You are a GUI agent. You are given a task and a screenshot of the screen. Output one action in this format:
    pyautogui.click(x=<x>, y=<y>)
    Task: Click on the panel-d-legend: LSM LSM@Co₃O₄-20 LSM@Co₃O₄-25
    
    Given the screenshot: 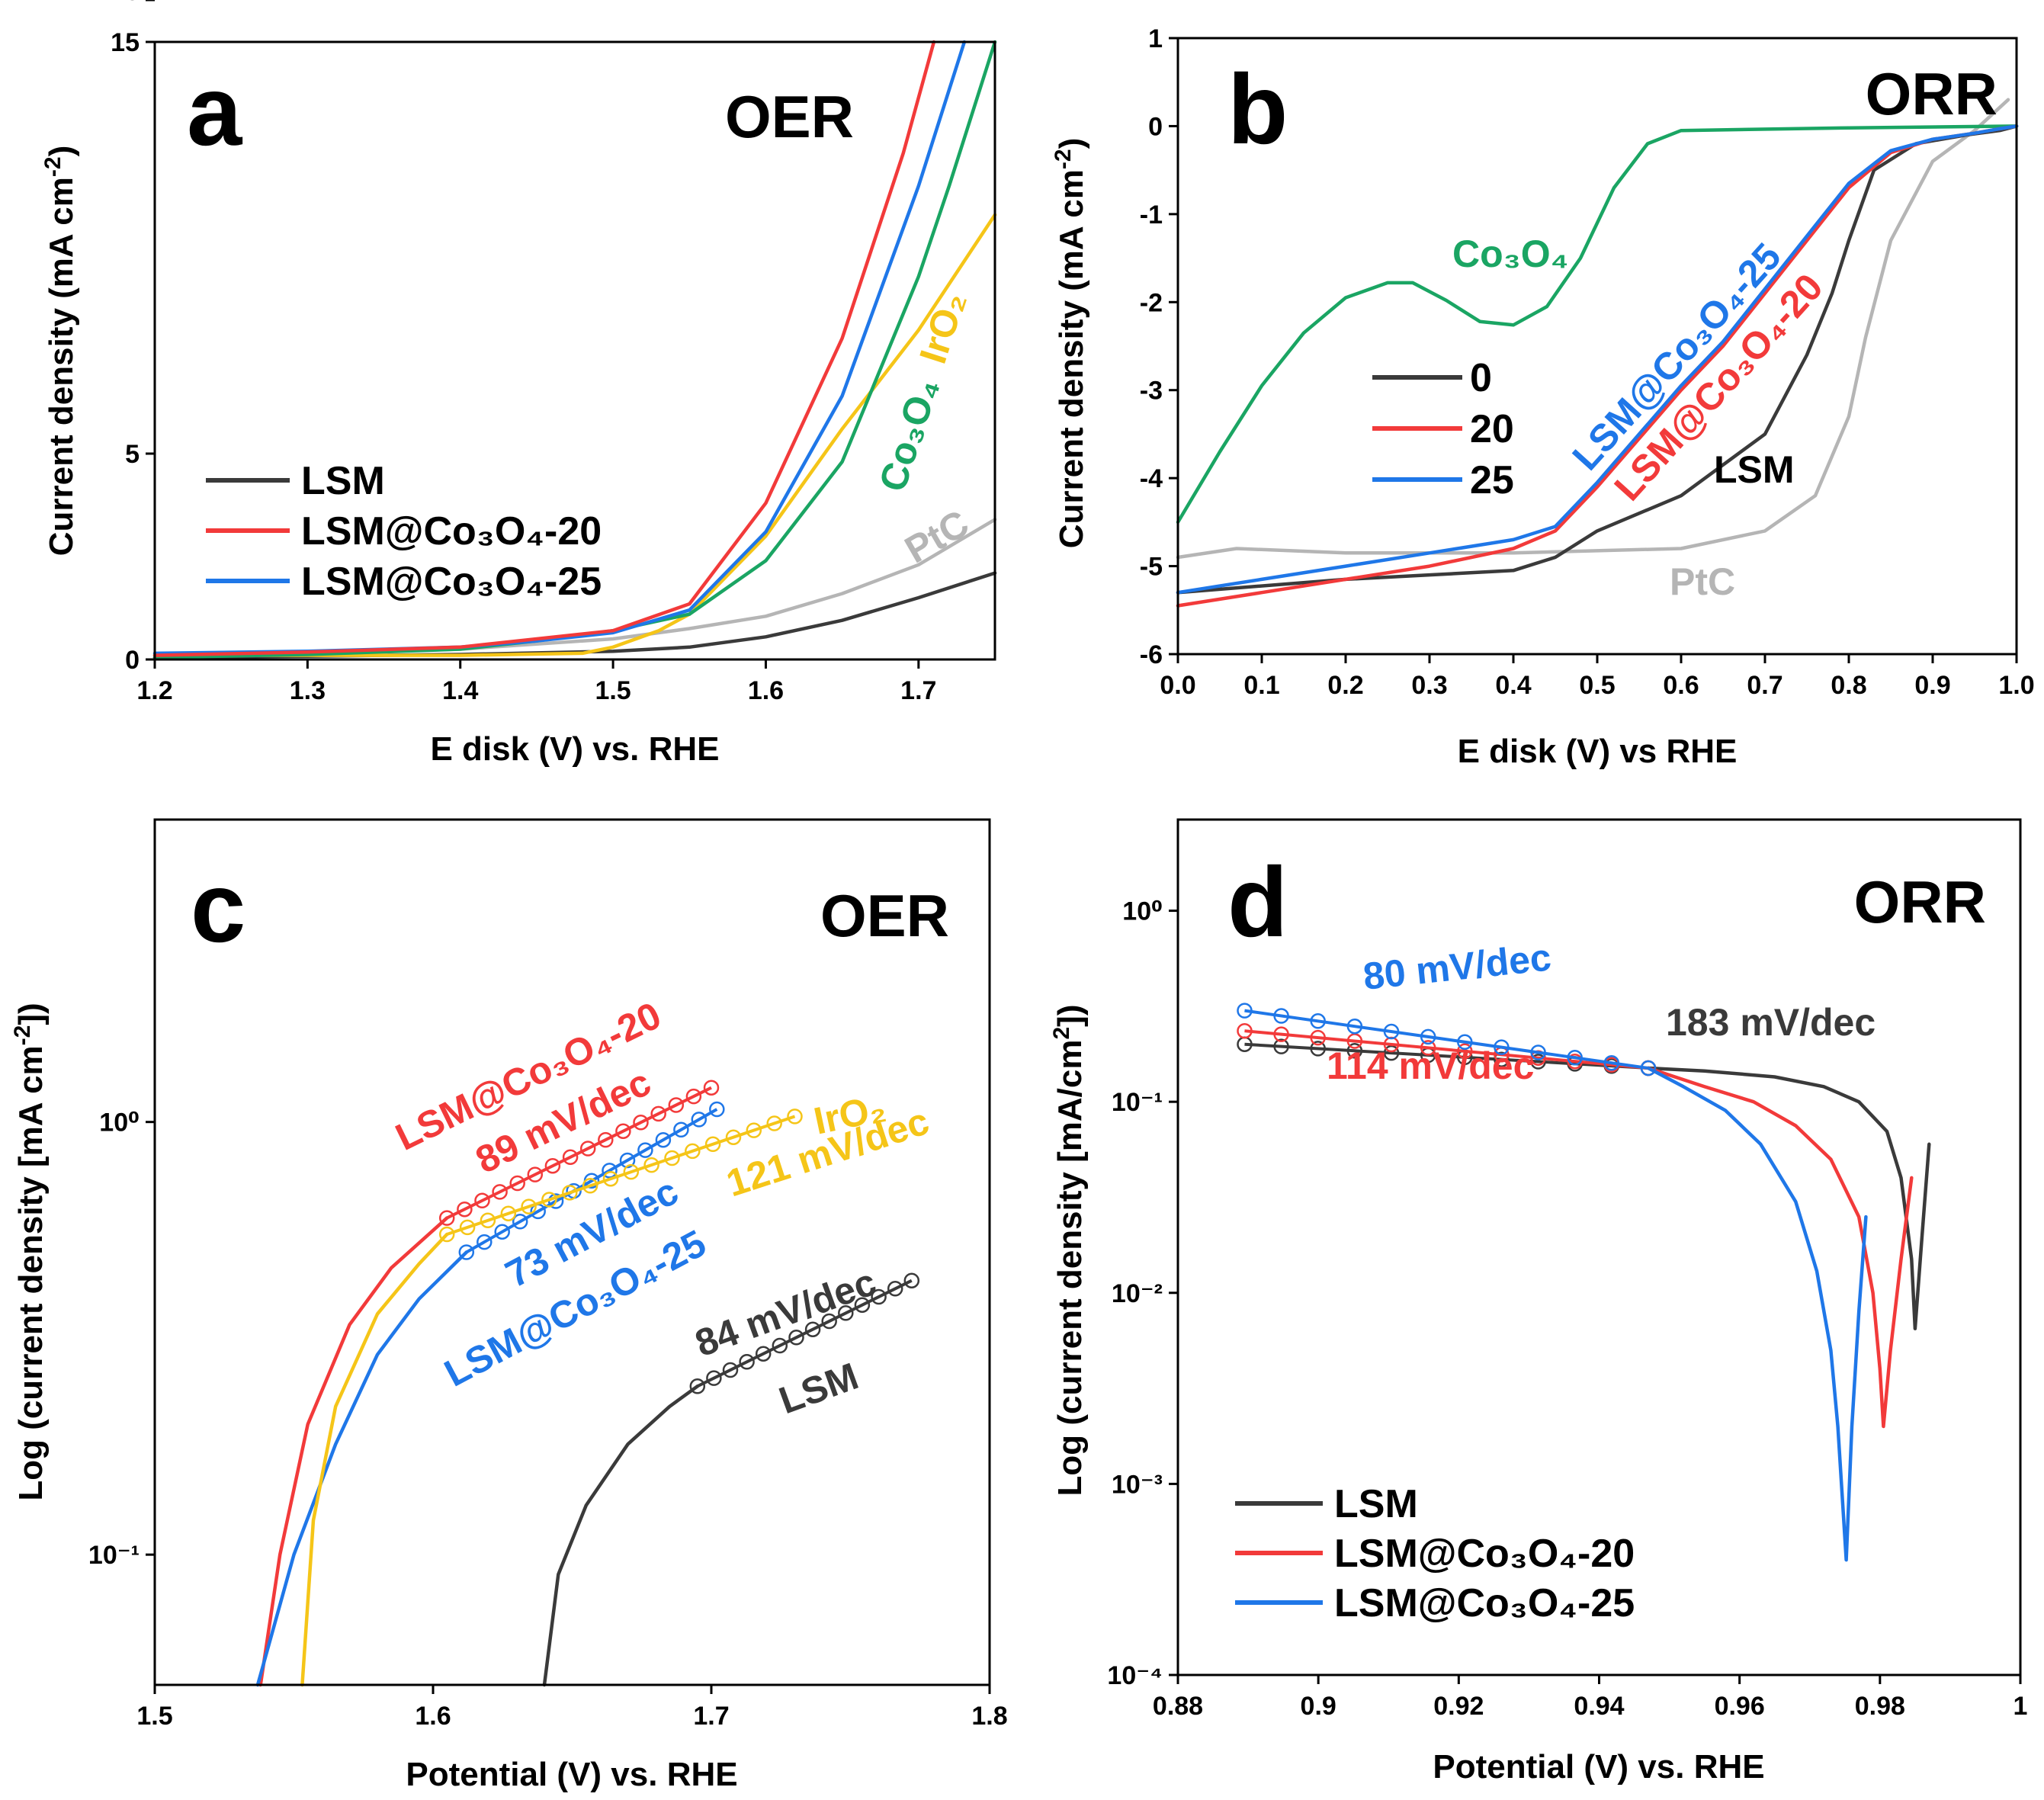 What is the action you would take?
    pyautogui.click(x=1435, y=1554)
    